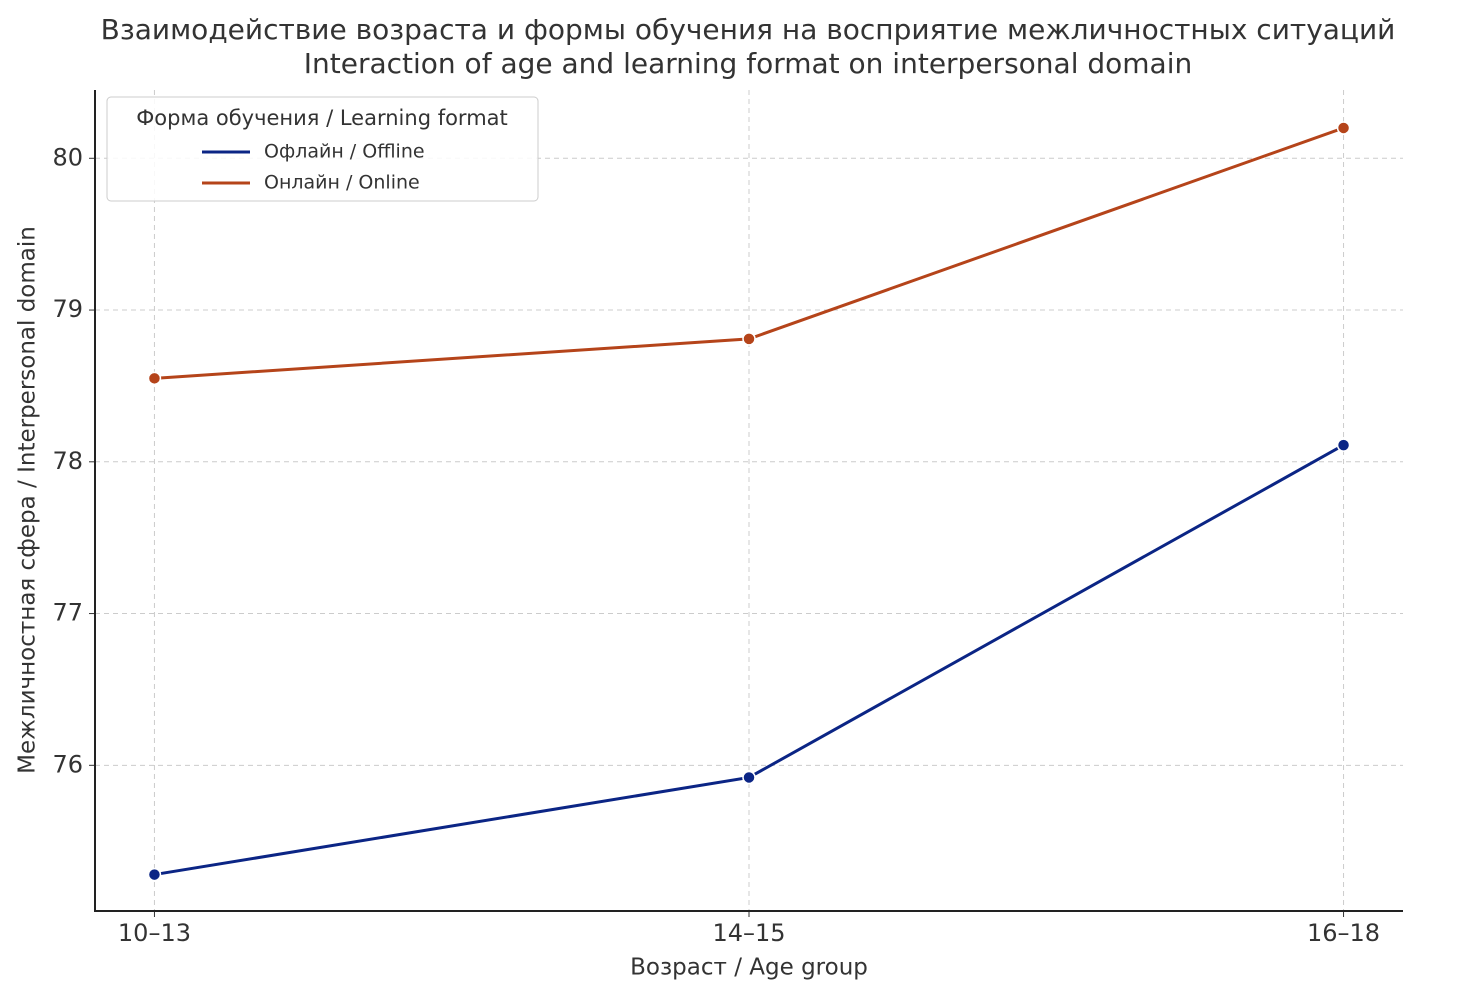 This screenshot has width=1472, height=999. I want to click on y-tick-label: 78, so click(67, 461).